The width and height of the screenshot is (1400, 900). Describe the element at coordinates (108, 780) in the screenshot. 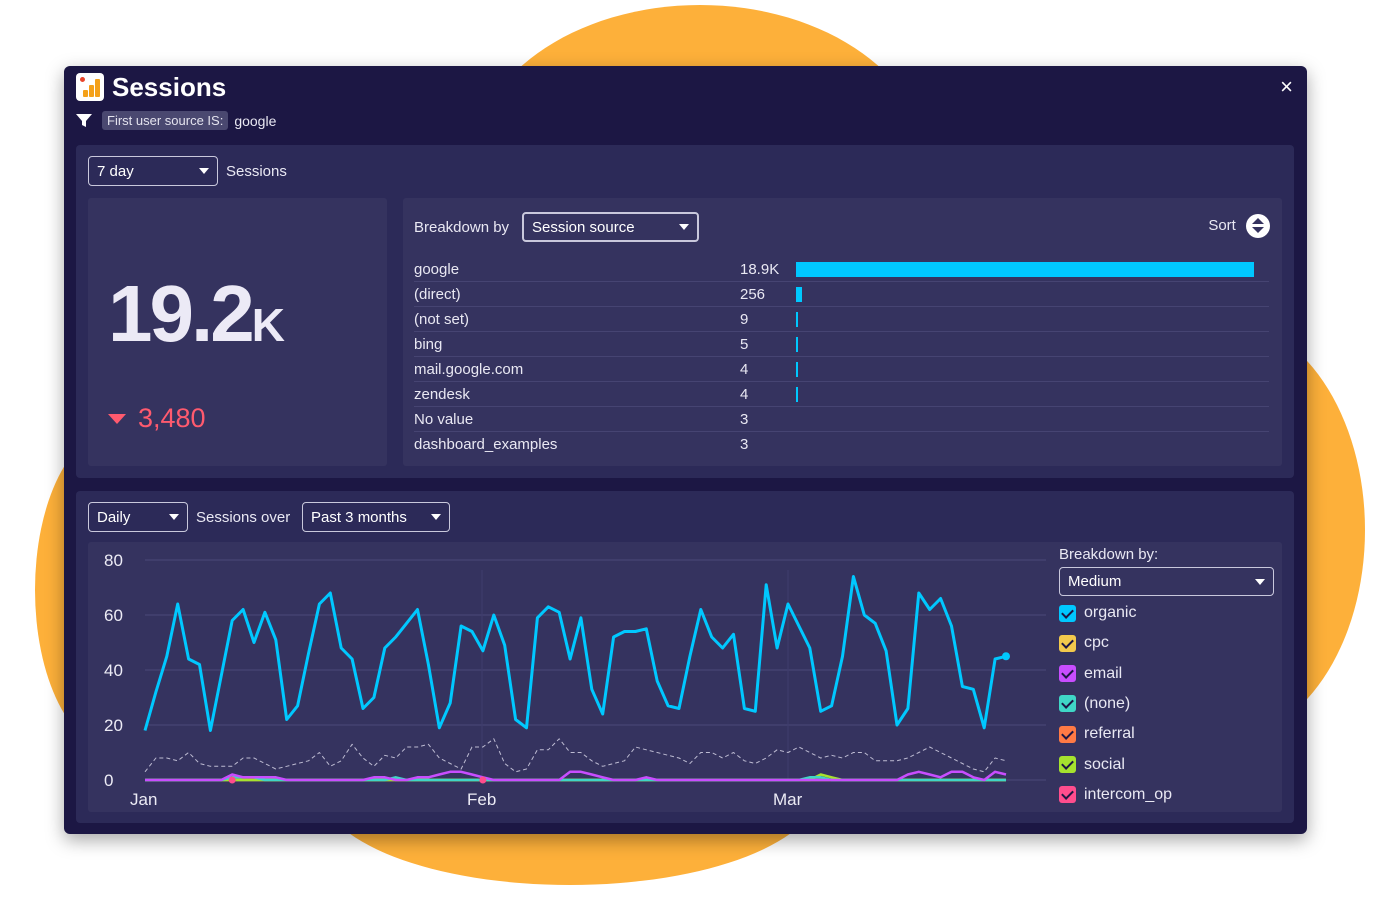

I see `y-tick-label: 0` at that location.